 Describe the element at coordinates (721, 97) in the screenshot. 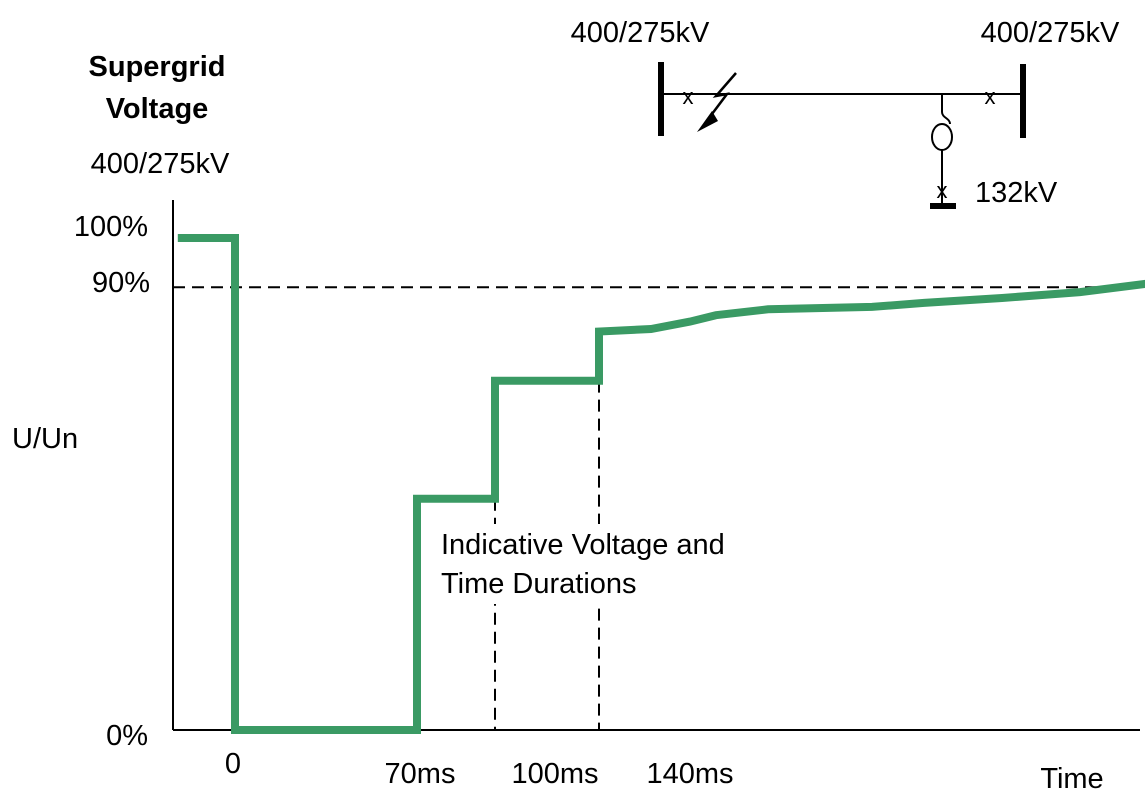

I see `fault-bolt-icon` at that location.